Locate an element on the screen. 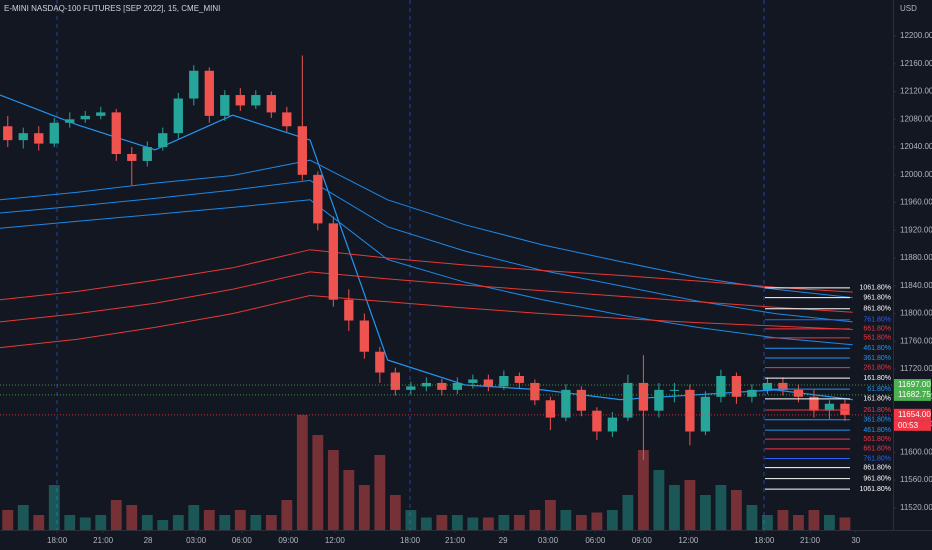  y-tick-label: 11880.00 is located at coordinates (916, 257).